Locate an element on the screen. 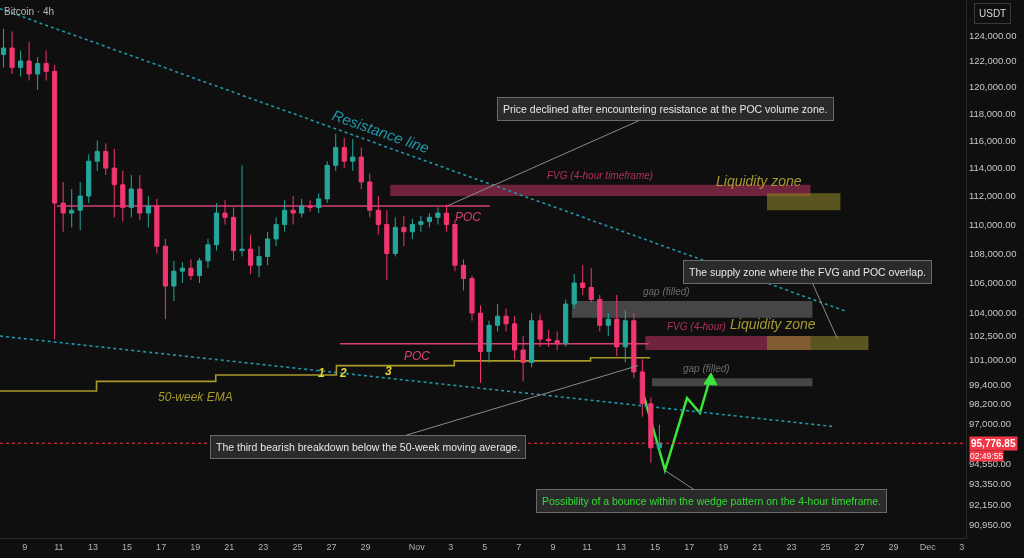  x-tick-label: 13 is located at coordinates (621, 546).